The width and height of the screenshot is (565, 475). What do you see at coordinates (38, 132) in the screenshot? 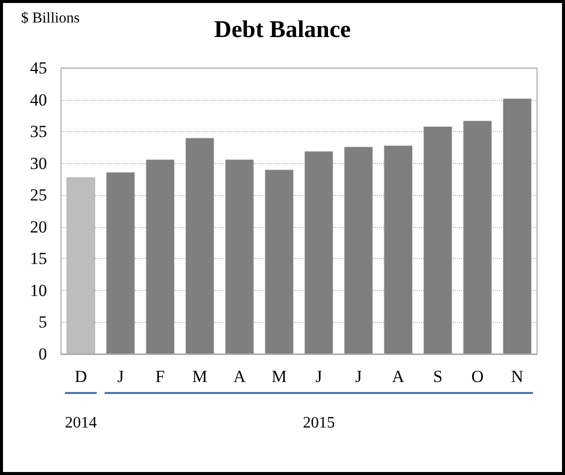
I see `y-tick-label: 35` at bounding box center [38, 132].